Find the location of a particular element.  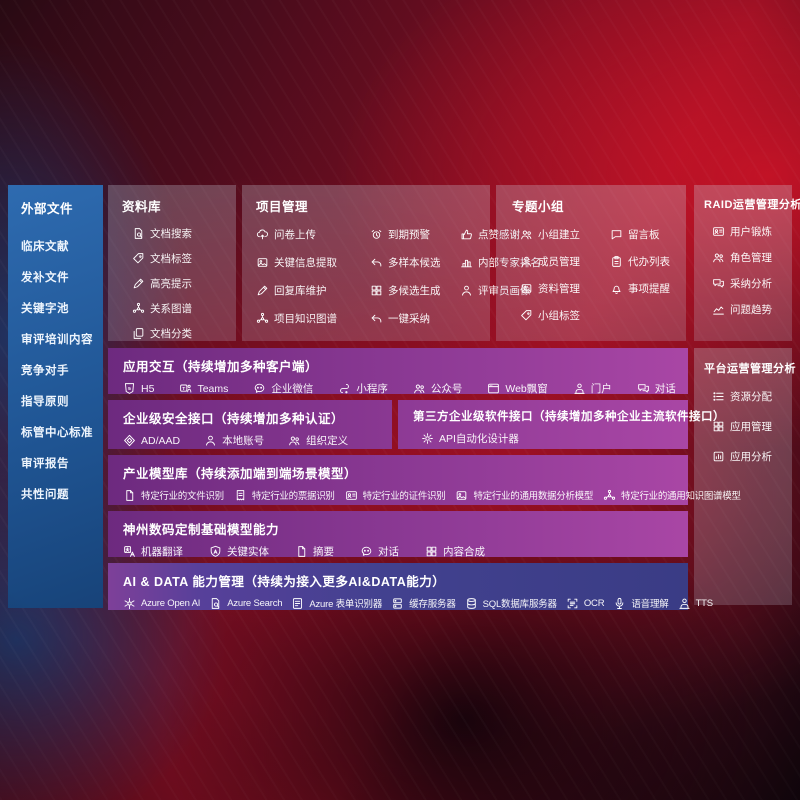

local-account-icon is located at coordinates (211, 440).